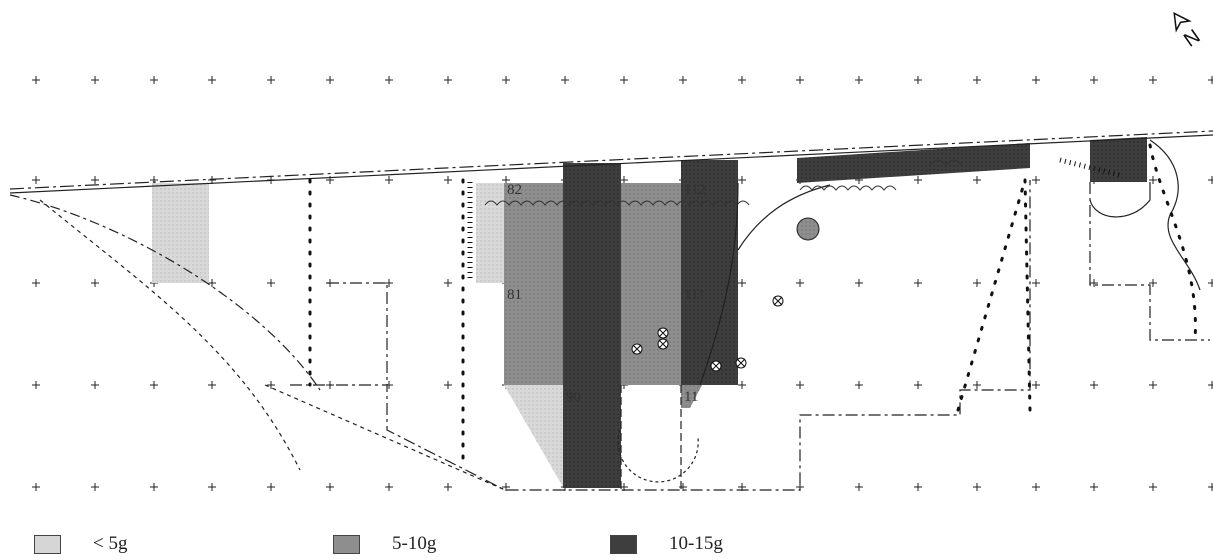 This screenshot has width=1213, height=560. I want to click on square-mid-col, so click(651, 284).